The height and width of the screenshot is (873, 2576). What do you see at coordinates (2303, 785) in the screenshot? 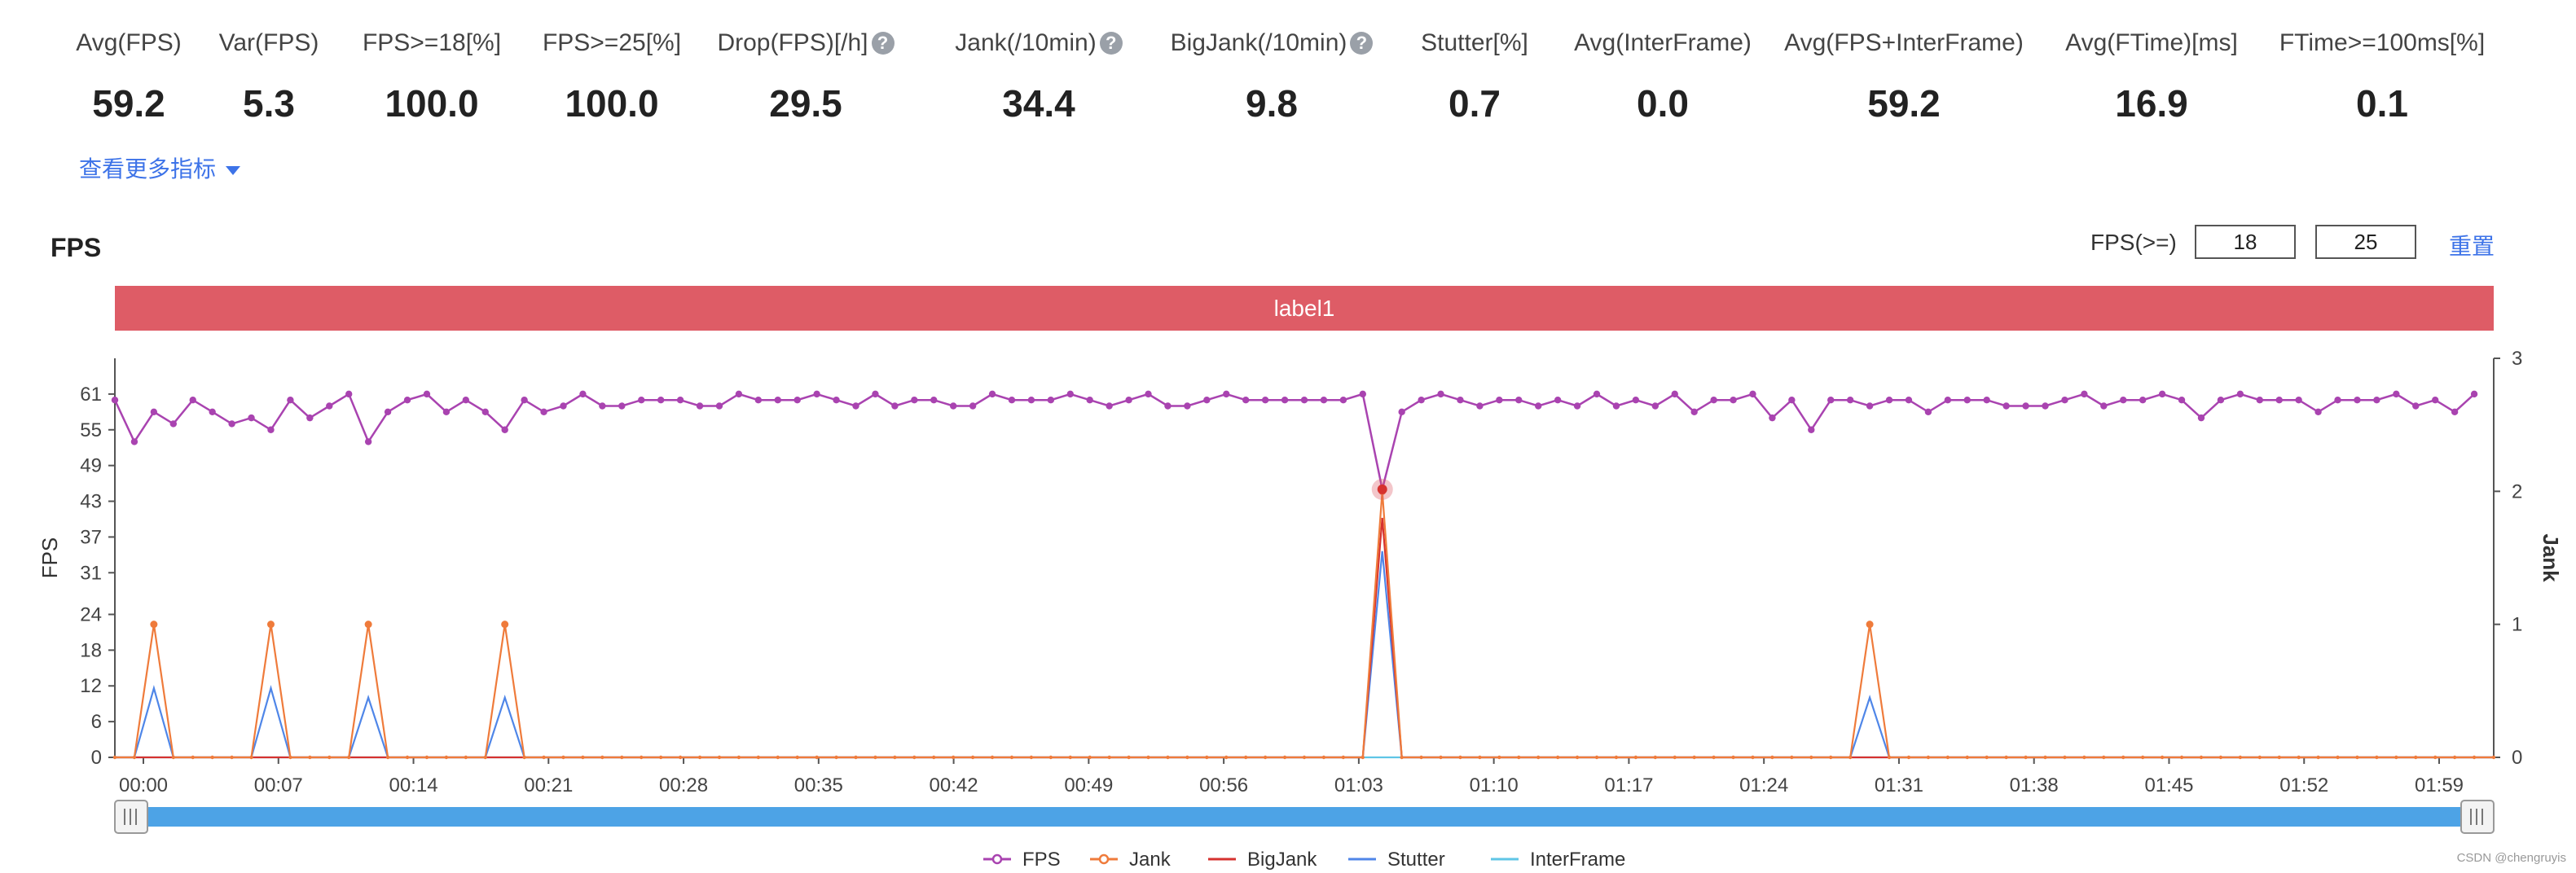
I see `x-tick-label: 01:52` at bounding box center [2303, 785].